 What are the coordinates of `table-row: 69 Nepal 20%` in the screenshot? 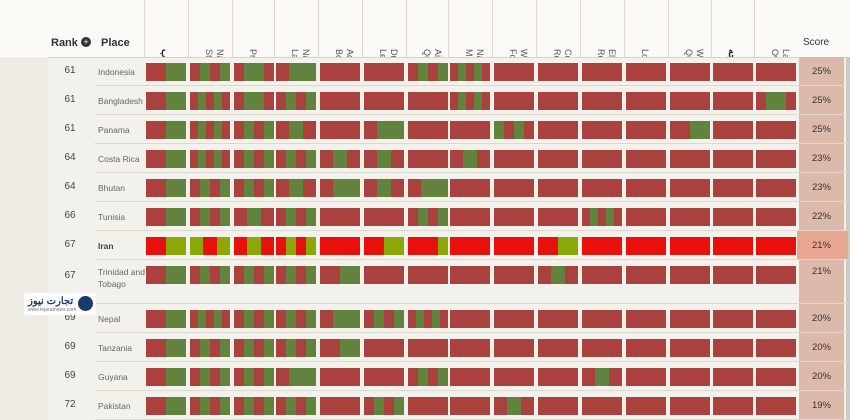 It's located at (425, 318).